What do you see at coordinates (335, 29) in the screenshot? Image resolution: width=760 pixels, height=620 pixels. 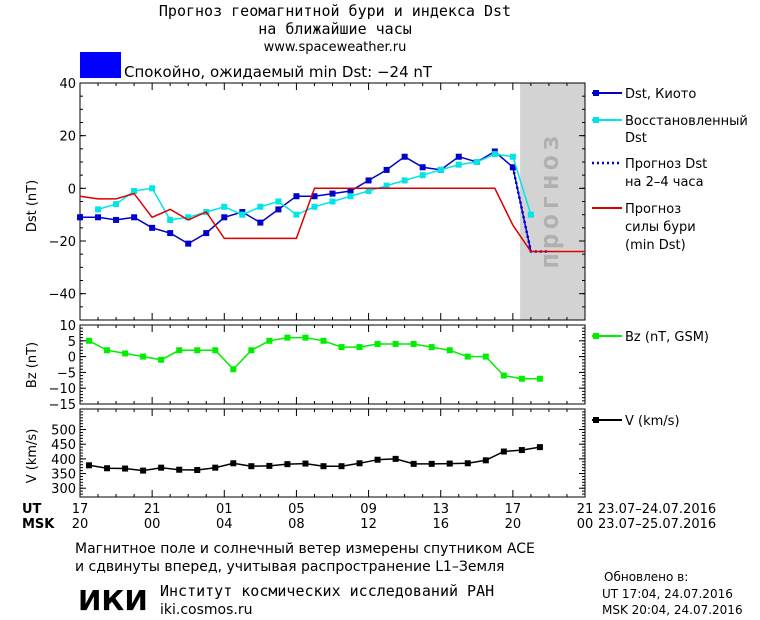 I see `page-subtitle: на ближайшие часы` at bounding box center [335, 29].